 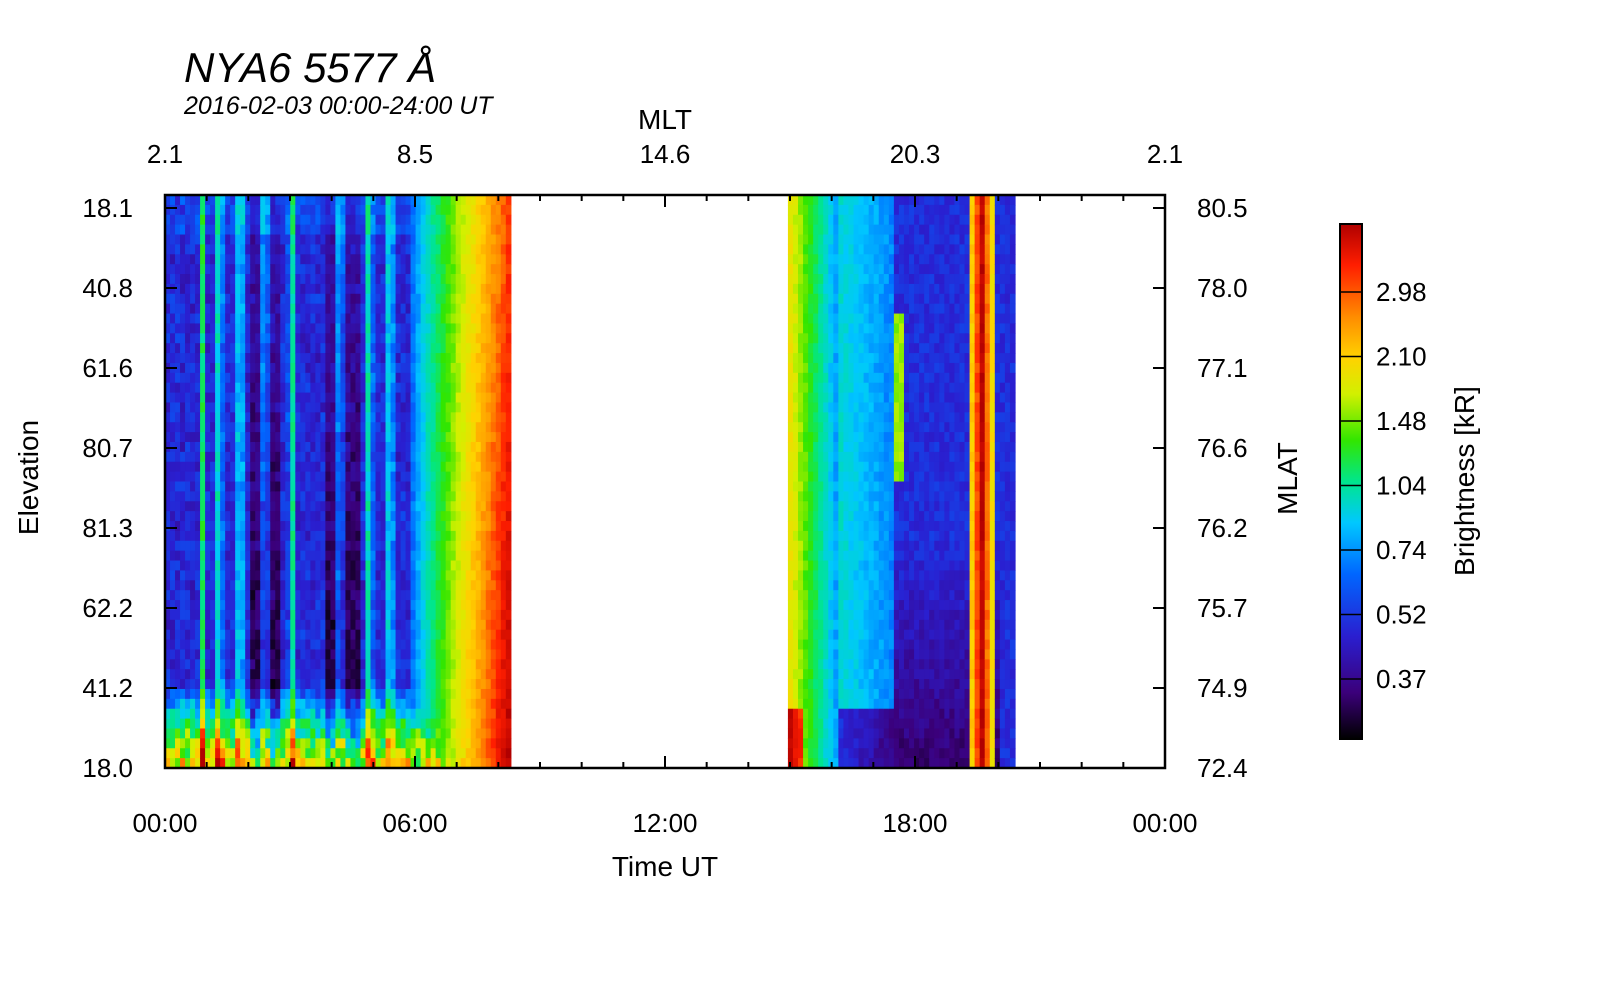 What do you see at coordinates (1222, 768) in the screenshot?
I see `mlat-tick-label: 72.4` at bounding box center [1222, 768].